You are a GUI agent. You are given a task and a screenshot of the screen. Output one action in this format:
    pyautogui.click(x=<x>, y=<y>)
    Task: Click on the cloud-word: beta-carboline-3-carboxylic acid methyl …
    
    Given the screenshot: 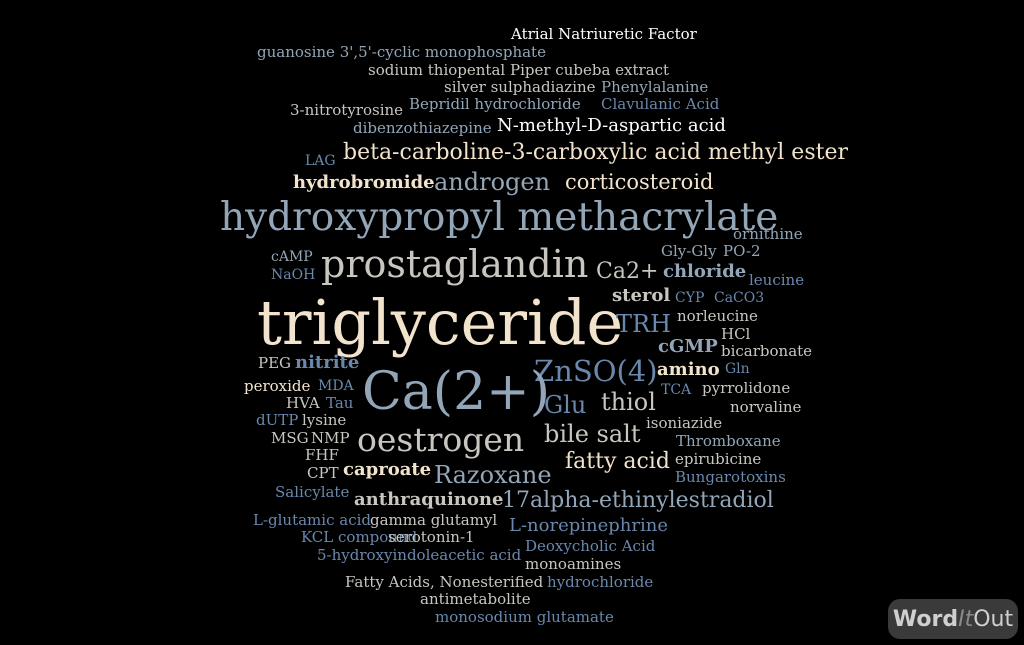 What is the action you would take?
    pyautogui.click(x=595, y=152)
    